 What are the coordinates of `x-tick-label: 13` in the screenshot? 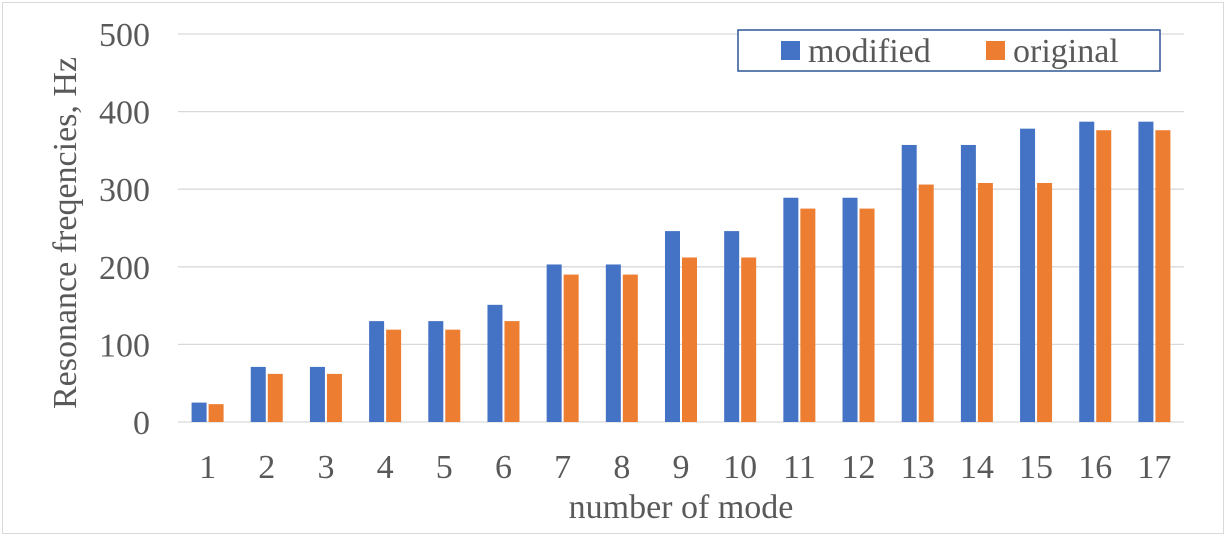 It's located at (918, 467).